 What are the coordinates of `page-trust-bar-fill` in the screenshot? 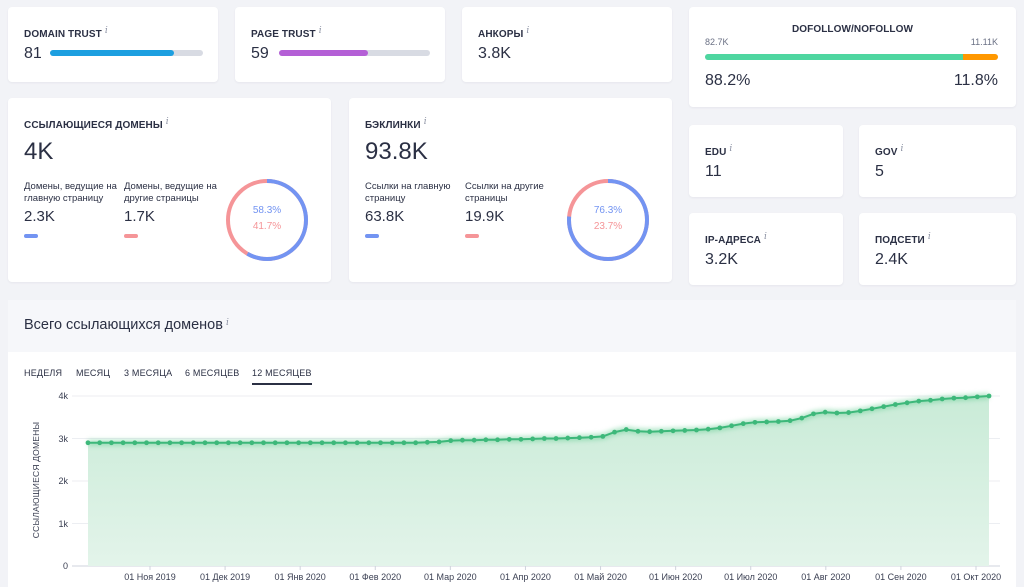 It's located at (324, 53).